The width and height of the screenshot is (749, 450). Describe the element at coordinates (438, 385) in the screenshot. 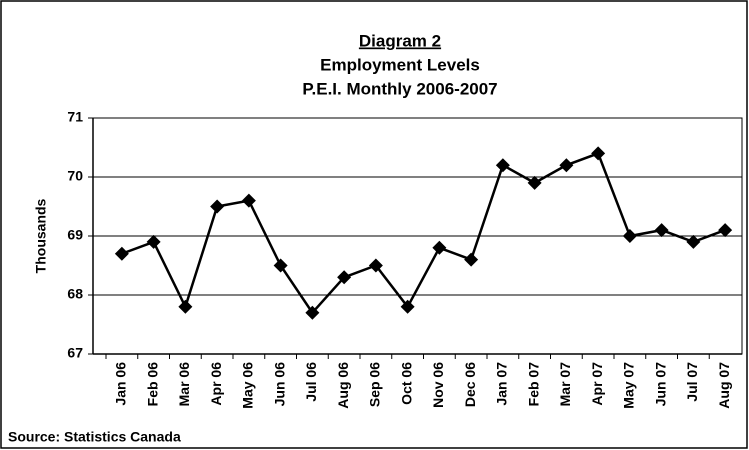

I see `x-tick-label: Nov 06` at that location.